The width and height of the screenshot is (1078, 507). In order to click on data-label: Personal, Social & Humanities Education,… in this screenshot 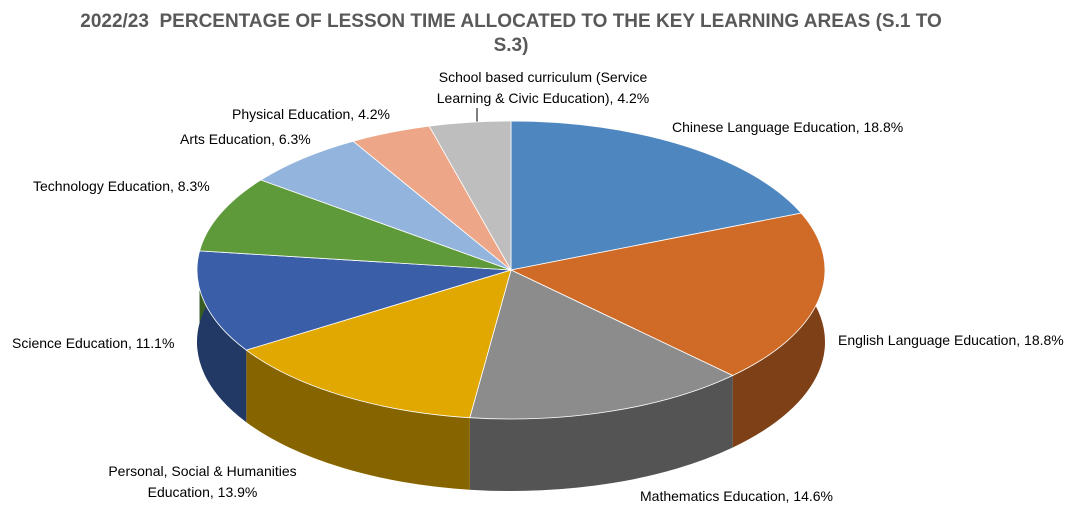, I will do `click(202, 481)`.